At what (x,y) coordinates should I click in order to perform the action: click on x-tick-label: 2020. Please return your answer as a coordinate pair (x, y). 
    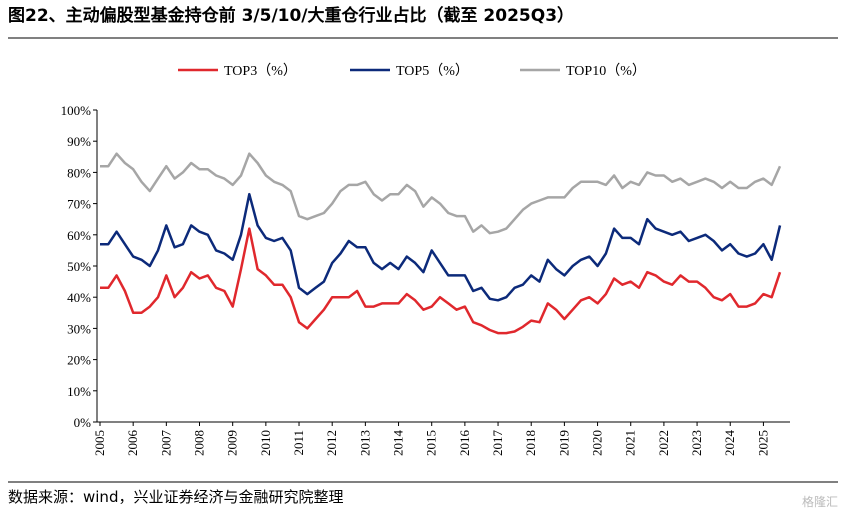
    Looking at the image, I should click on (597, 443).